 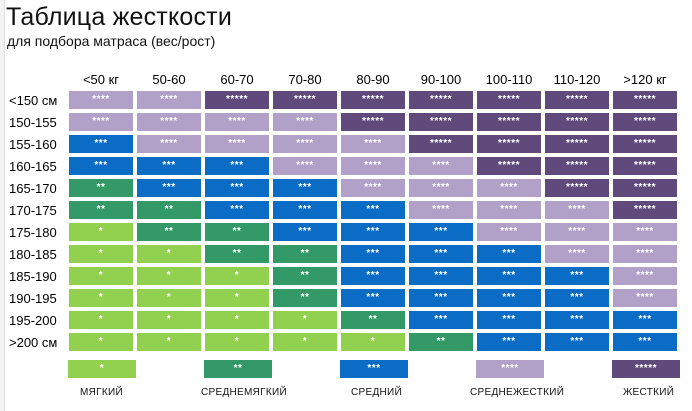 What do you see at coordinates (169, 79) in the screenshot?
I see `weight-header: 50-60` at bounding box center [169, 79].